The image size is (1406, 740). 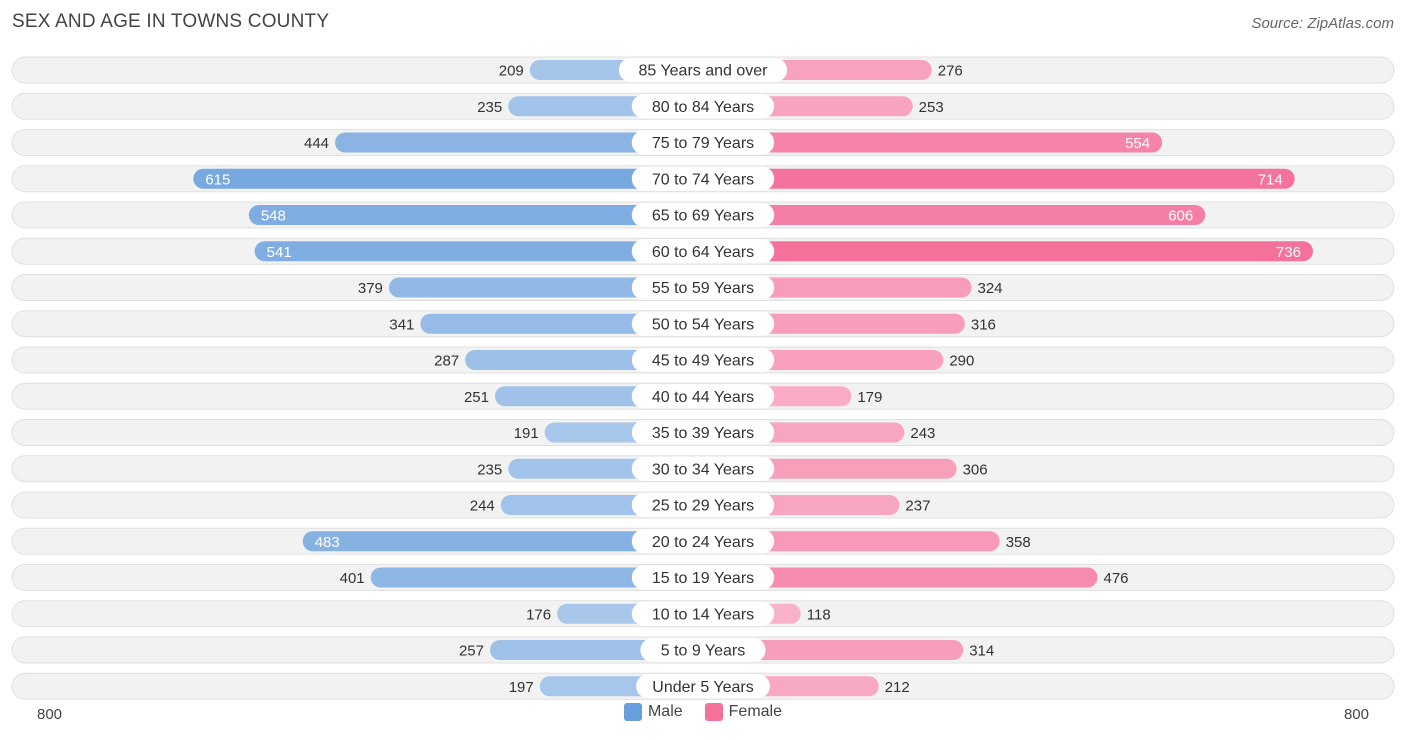 I want to click on value-label-male: 287, so click(x=446, y=361).